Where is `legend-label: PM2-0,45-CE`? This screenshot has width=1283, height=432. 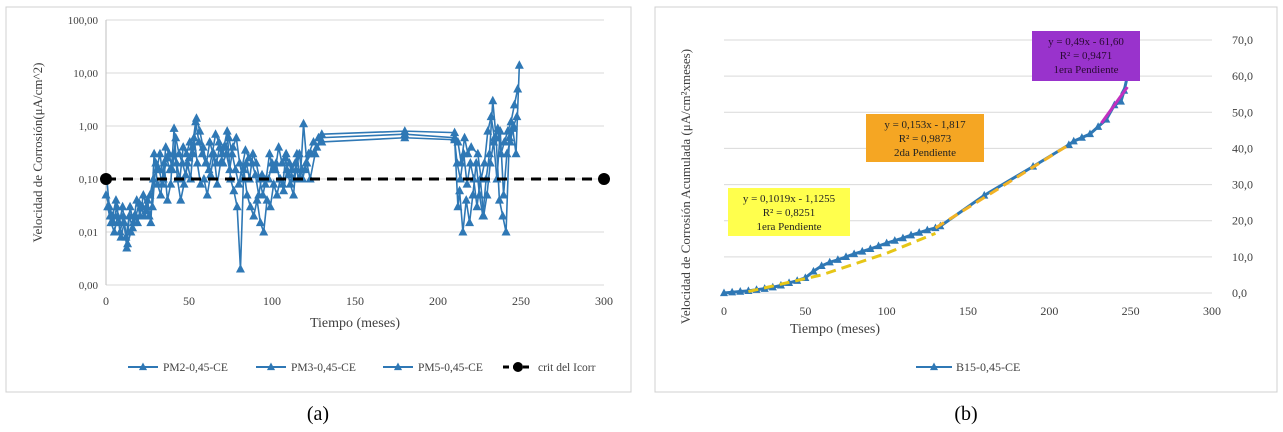 legend-label: PM2-0,45-CE is located at coordinates (195, 368).